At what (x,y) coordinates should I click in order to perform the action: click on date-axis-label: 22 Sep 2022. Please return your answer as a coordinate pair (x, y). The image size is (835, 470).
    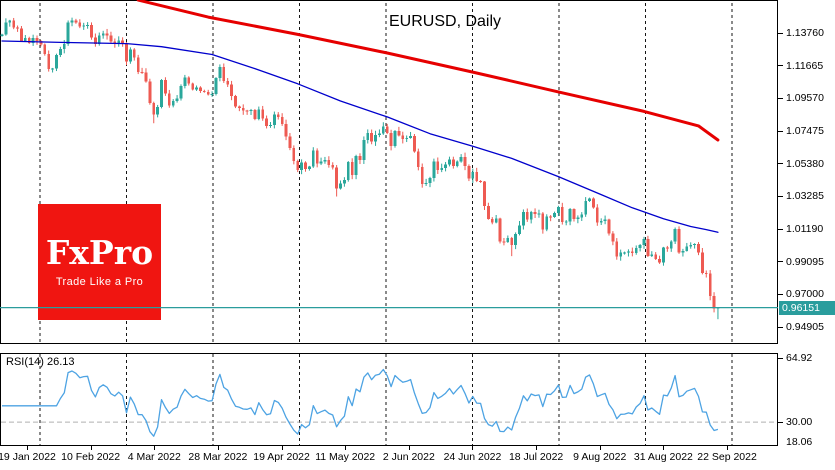
    Looking at the image, I should click on (727, 457).